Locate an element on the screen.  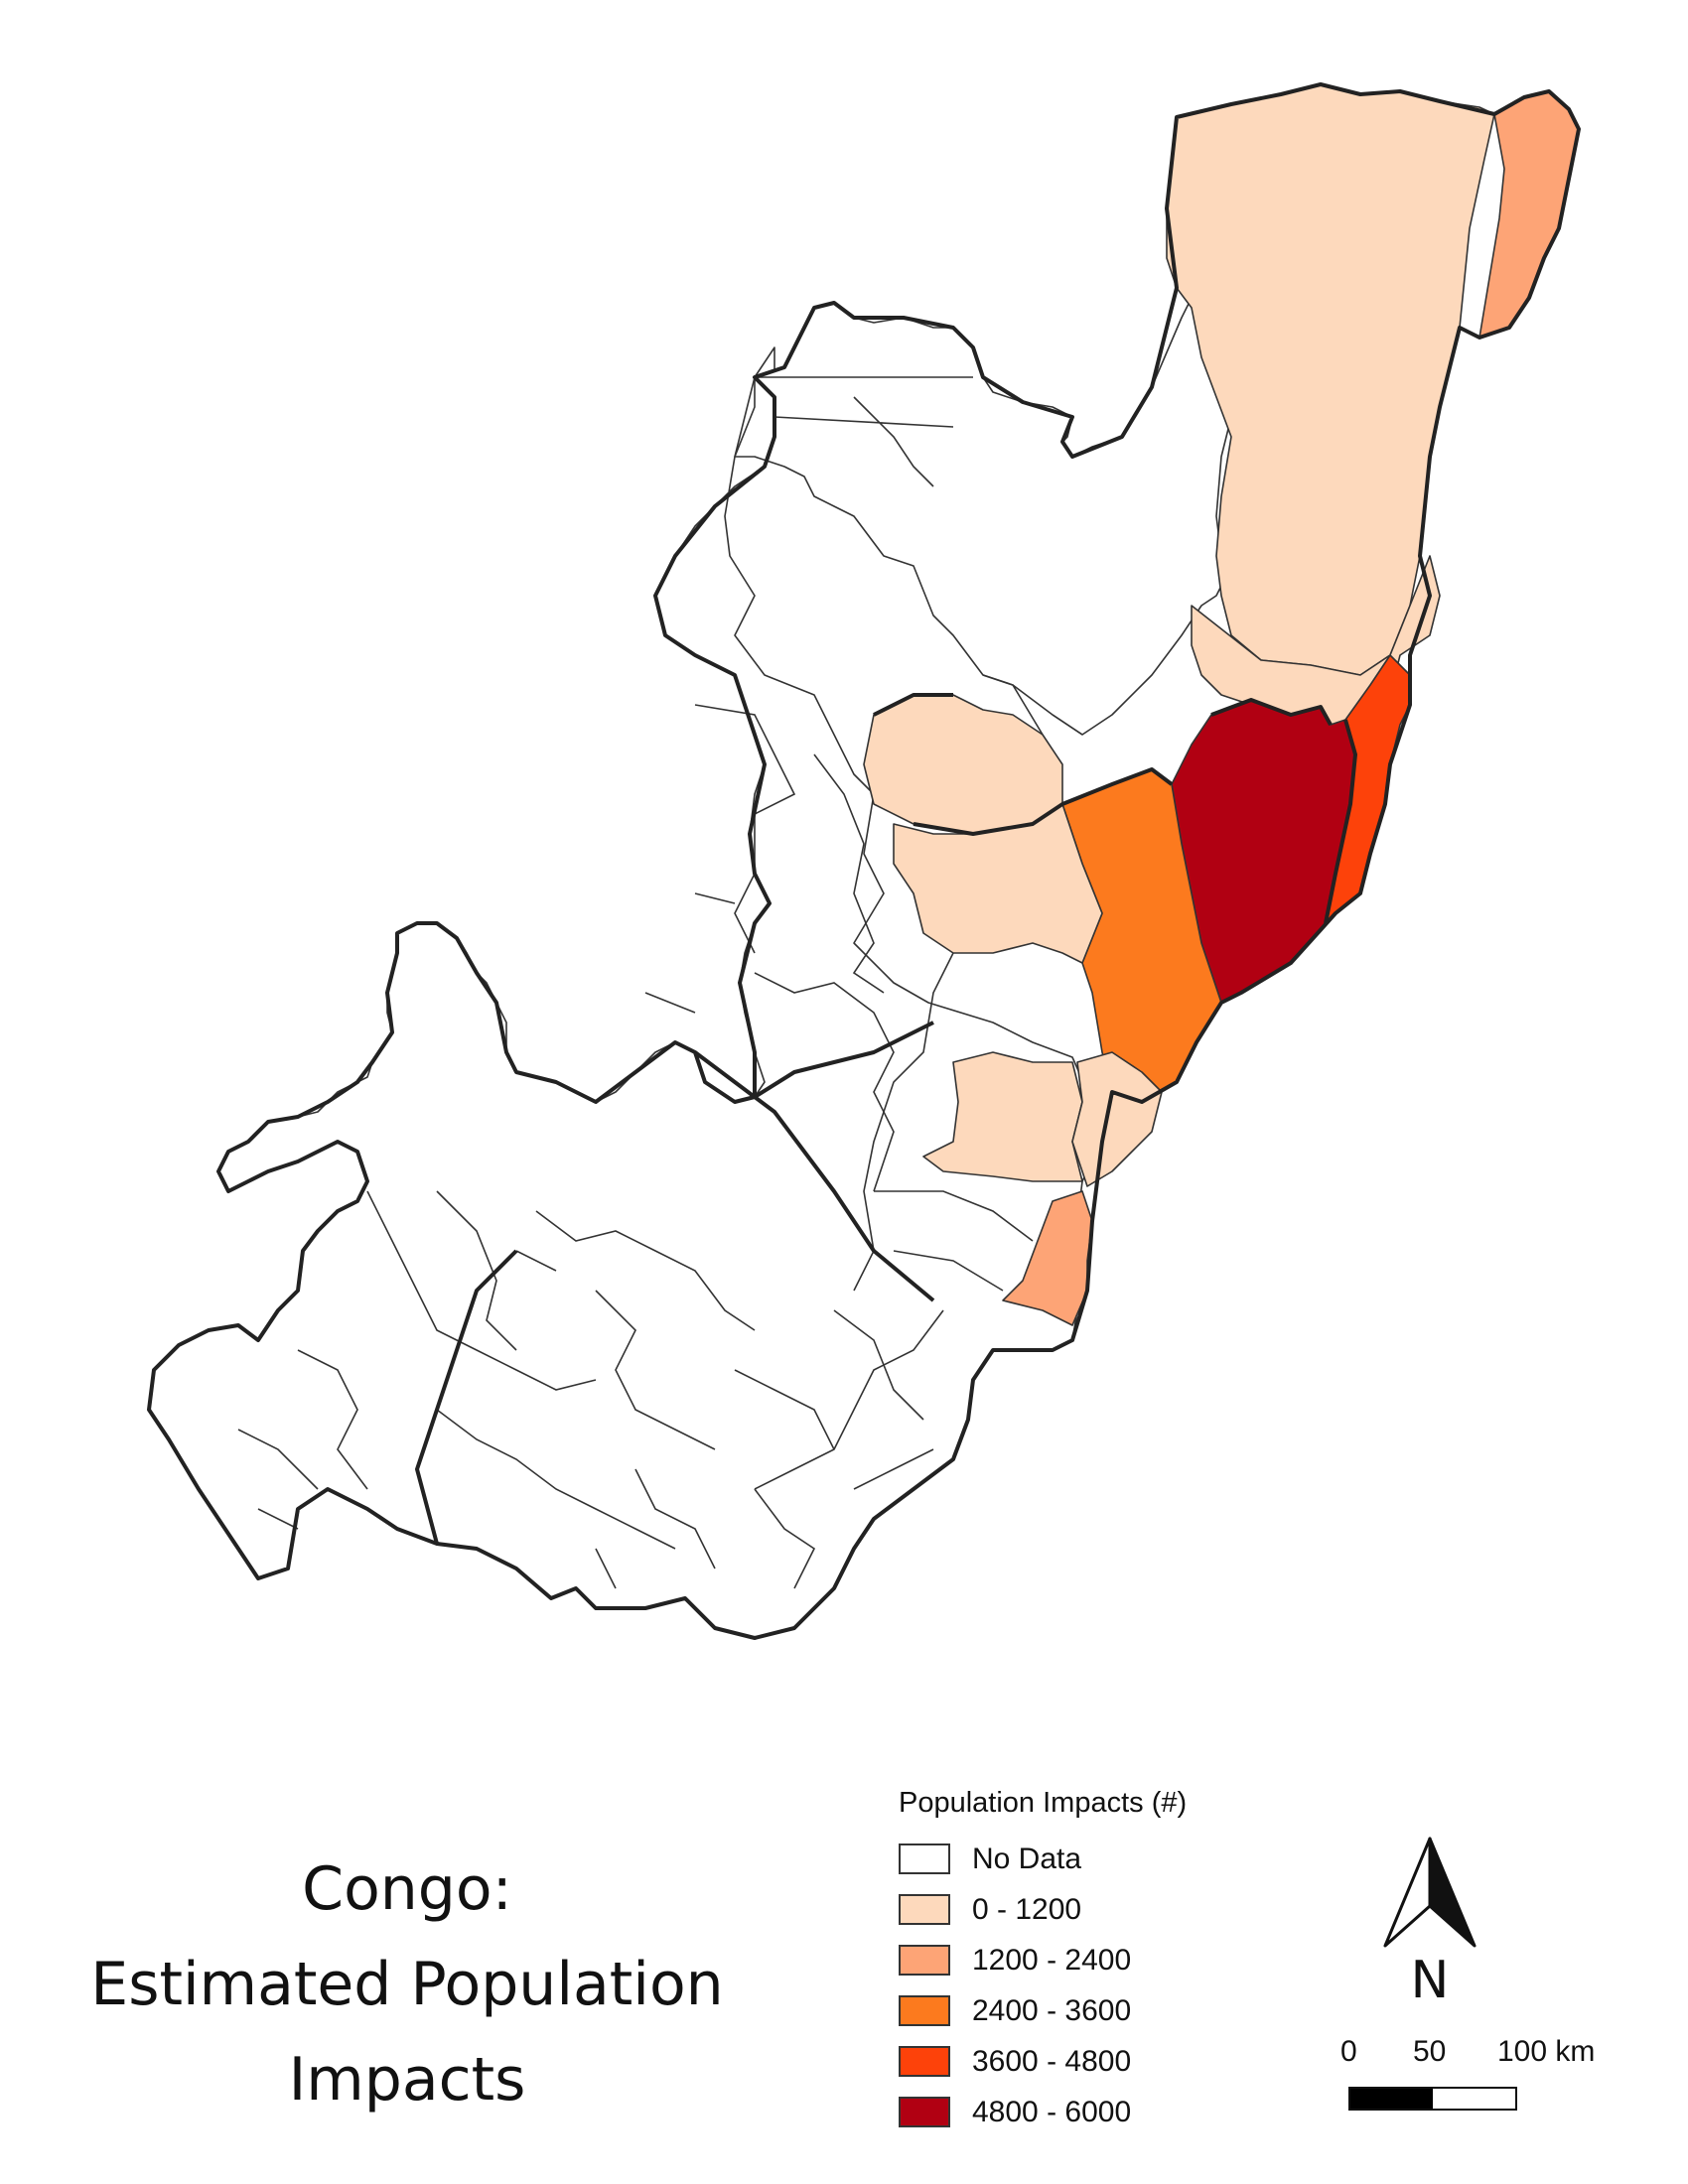
legend-label: No Data is located at coordinates (1027, 1858).